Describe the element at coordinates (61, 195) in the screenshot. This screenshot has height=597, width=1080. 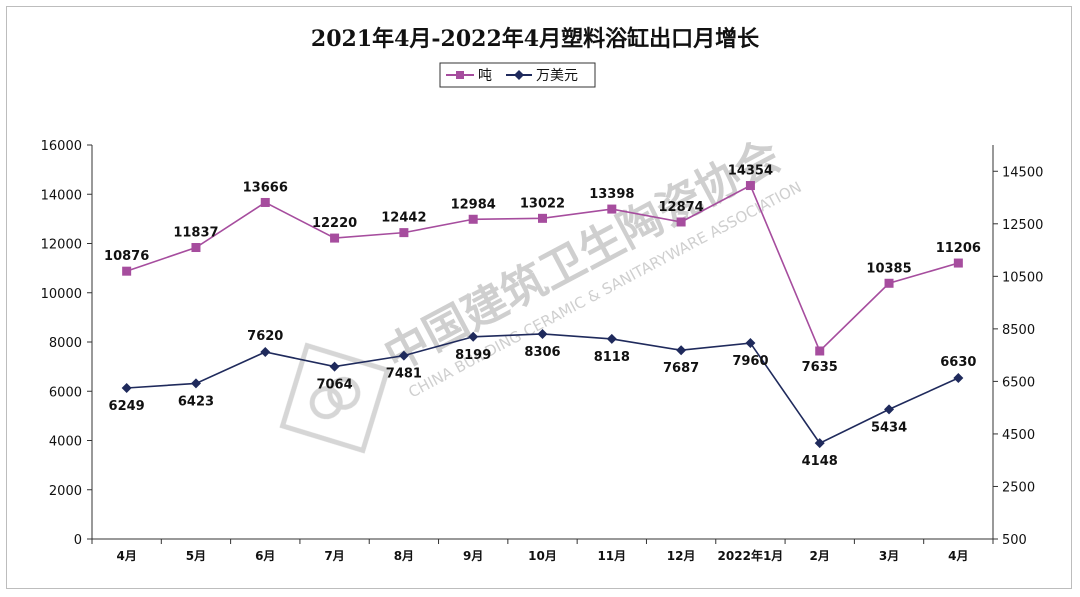
I see `y-left-tick-label: 14000` at that location.